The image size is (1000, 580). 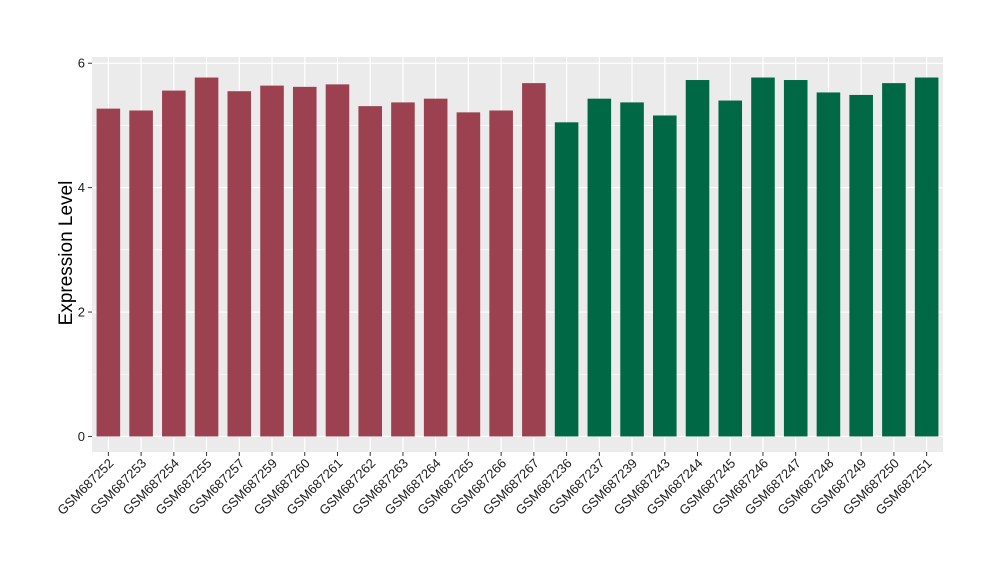 I want to click on bar-GSM687243, so click(x=665, y=276).